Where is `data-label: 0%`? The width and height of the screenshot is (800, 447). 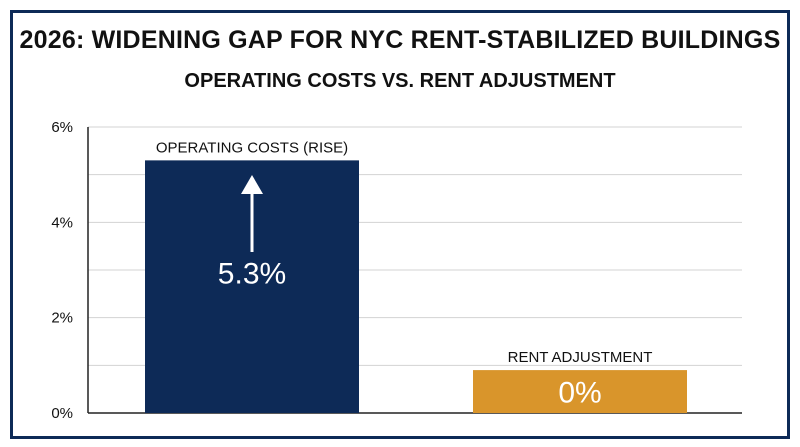 data-label: 0% is located at coordinates (579, 393).